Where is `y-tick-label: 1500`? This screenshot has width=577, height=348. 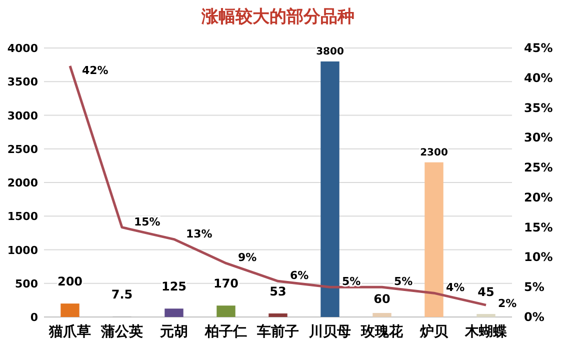 y-tick-label: 1500 is located at coordinates (22, 217).